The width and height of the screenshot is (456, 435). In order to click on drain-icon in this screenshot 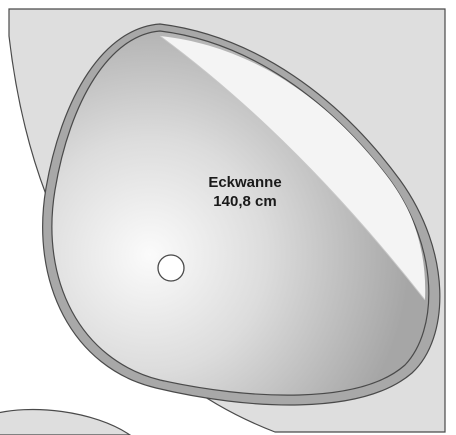, I will do `click(171, 268)`.